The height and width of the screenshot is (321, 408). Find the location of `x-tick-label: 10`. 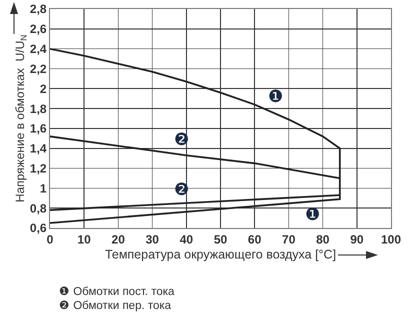

x-tick-label: 10 is located at coordinates (84, 239).